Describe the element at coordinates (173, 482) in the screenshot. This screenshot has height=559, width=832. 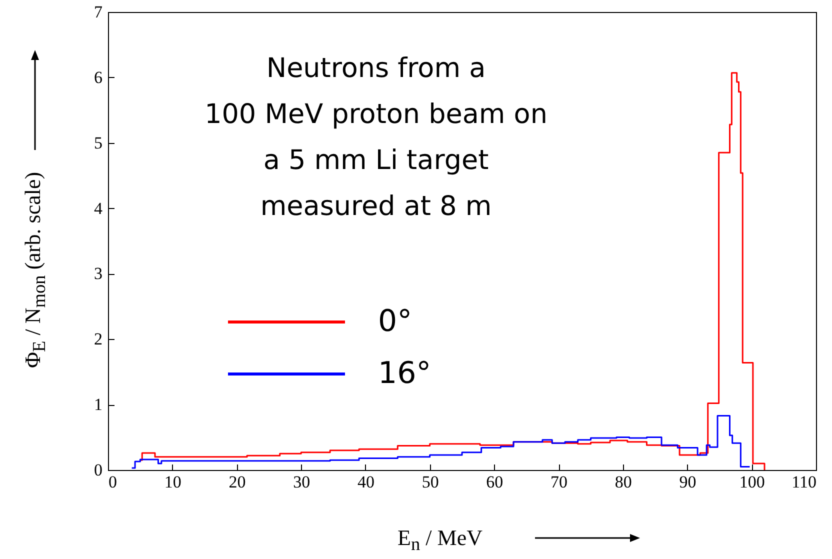
I see `x-tick-label: 10` at that location.